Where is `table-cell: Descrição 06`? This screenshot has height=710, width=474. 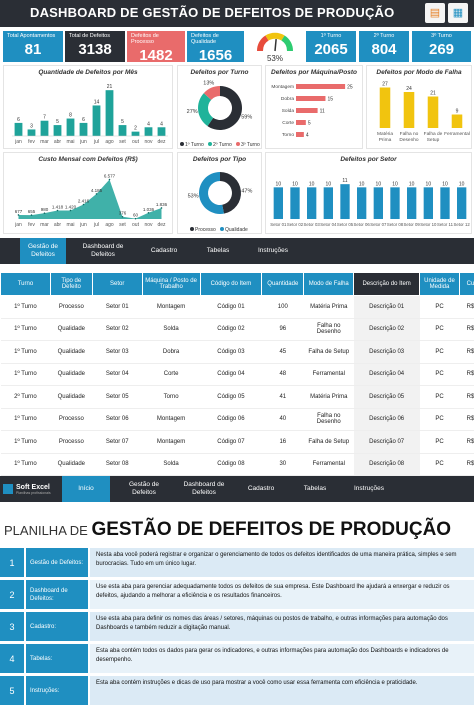
table-cell: Descrição 06 is located at coordinates (386, 419).